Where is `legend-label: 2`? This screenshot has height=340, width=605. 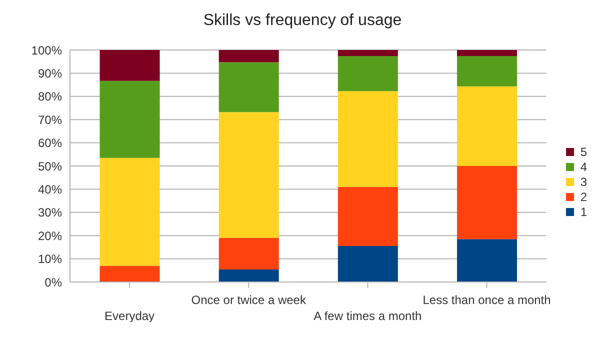
legend-label: 2 is located at coordinates (583, 197).